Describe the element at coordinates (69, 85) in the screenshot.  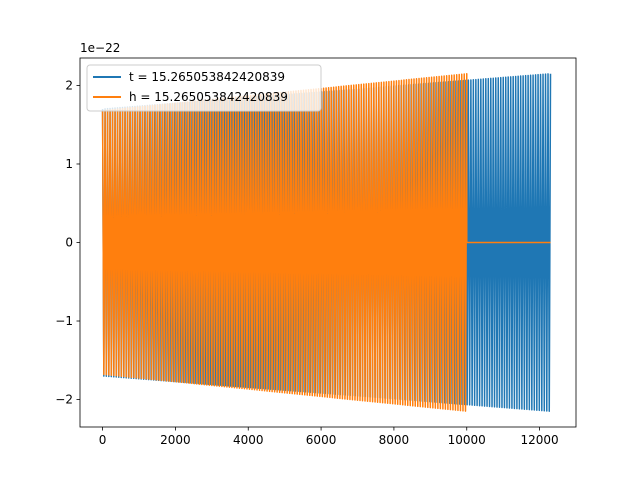
I see `y-tick-label: 2` at that location.